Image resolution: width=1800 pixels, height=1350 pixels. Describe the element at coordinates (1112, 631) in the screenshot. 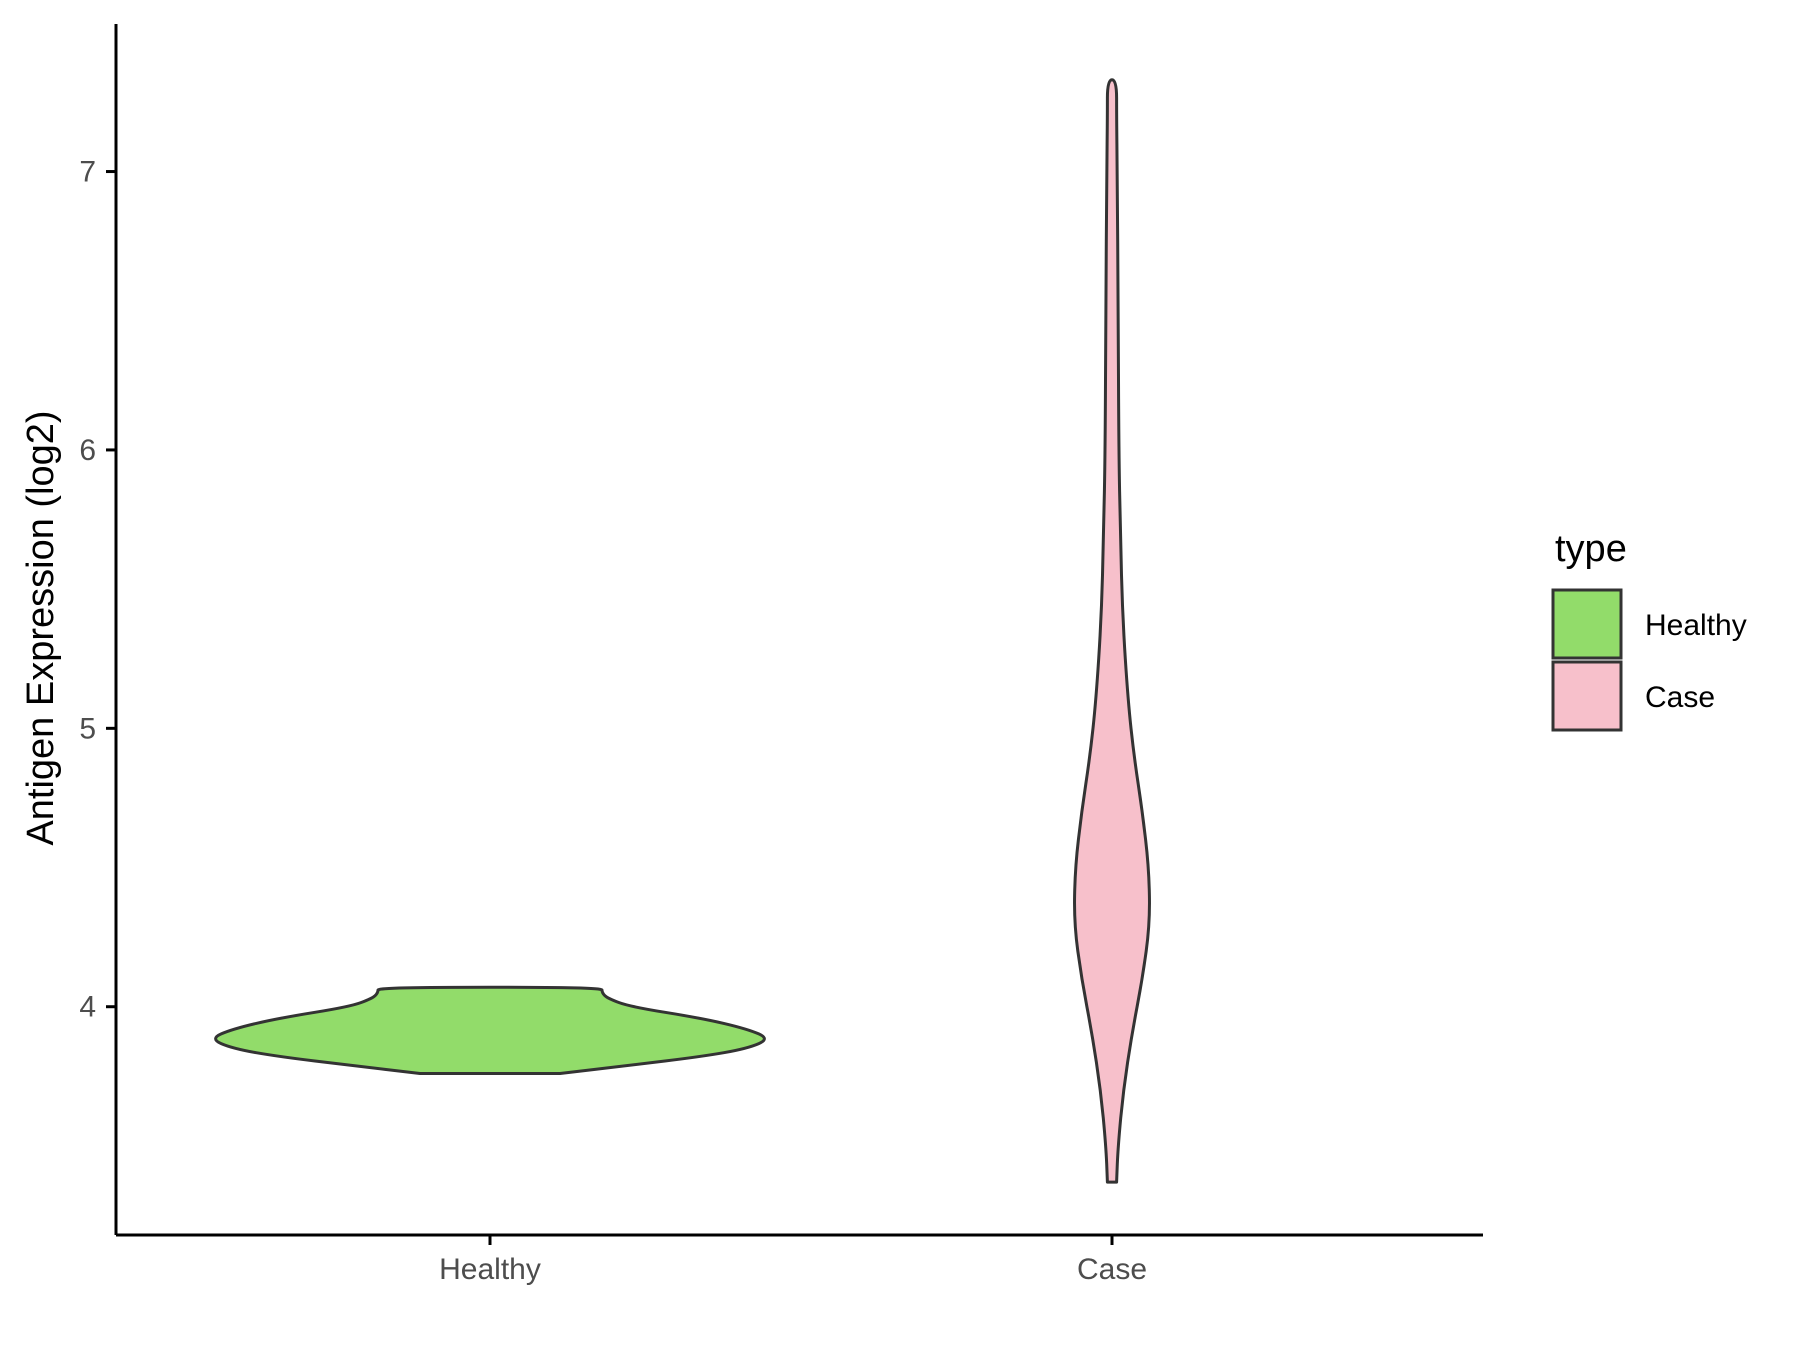

I see `violin-case` at that location.